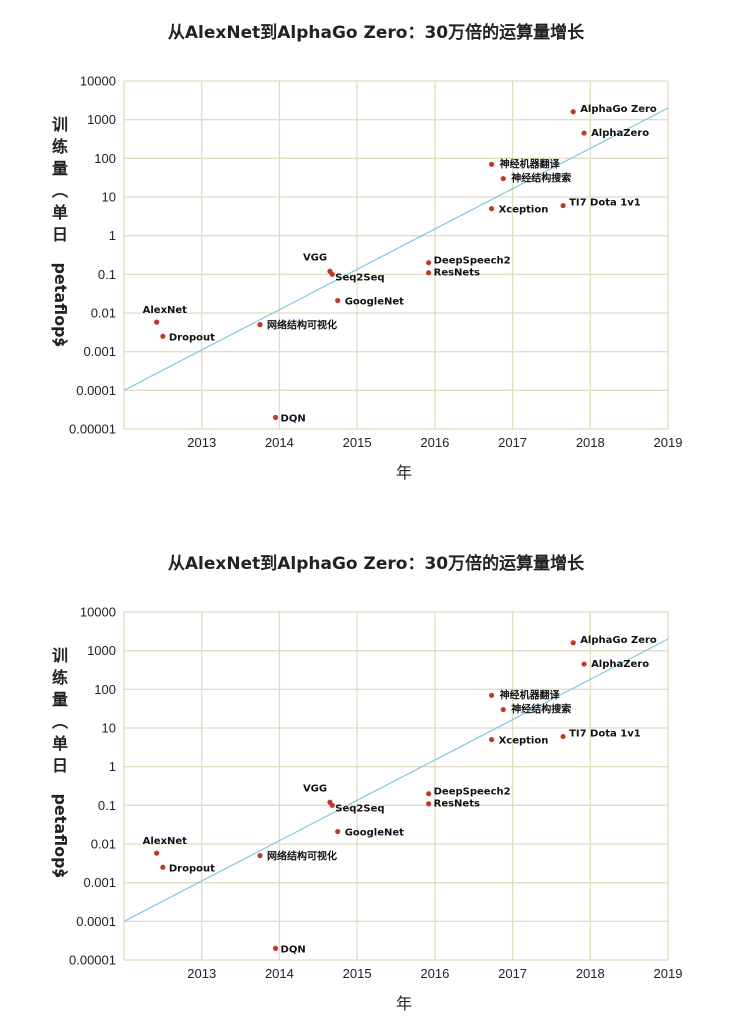 This screenshot has width=753, height=1035. Describe the element at coordinates (530, 694) in the screenshot. I see `data-point-label: 神经机器翻译` at that location.